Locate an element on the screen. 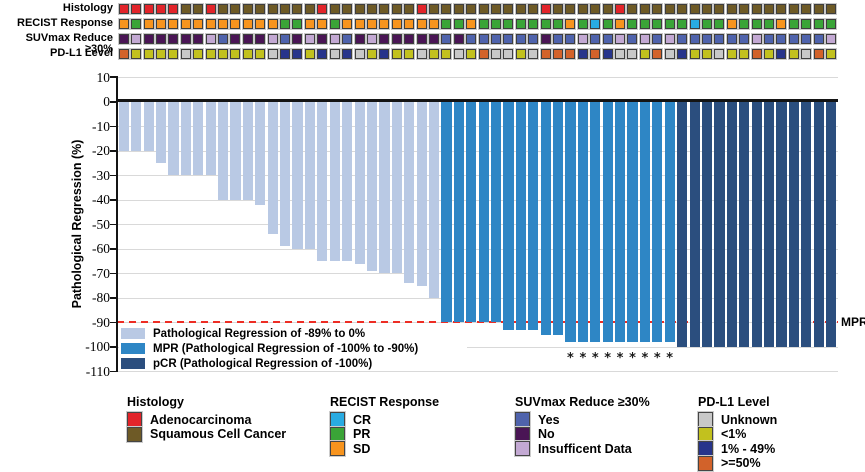  legend-item-label: >=50% is located at coordinates (741, 463).